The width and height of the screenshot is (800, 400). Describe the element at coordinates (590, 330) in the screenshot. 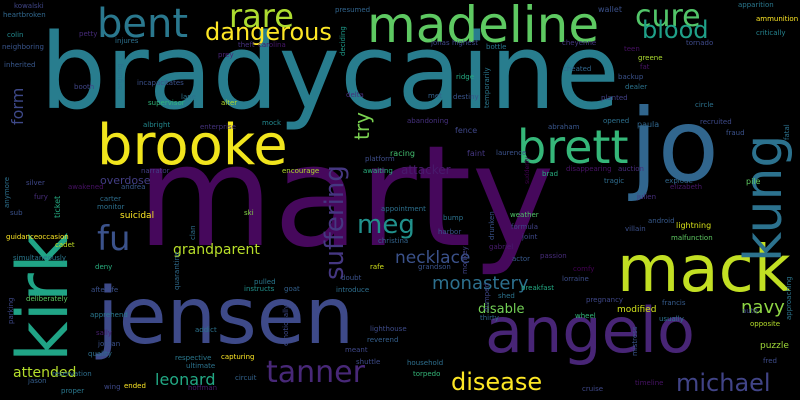

I see `word-angelo: angelo` at that location.